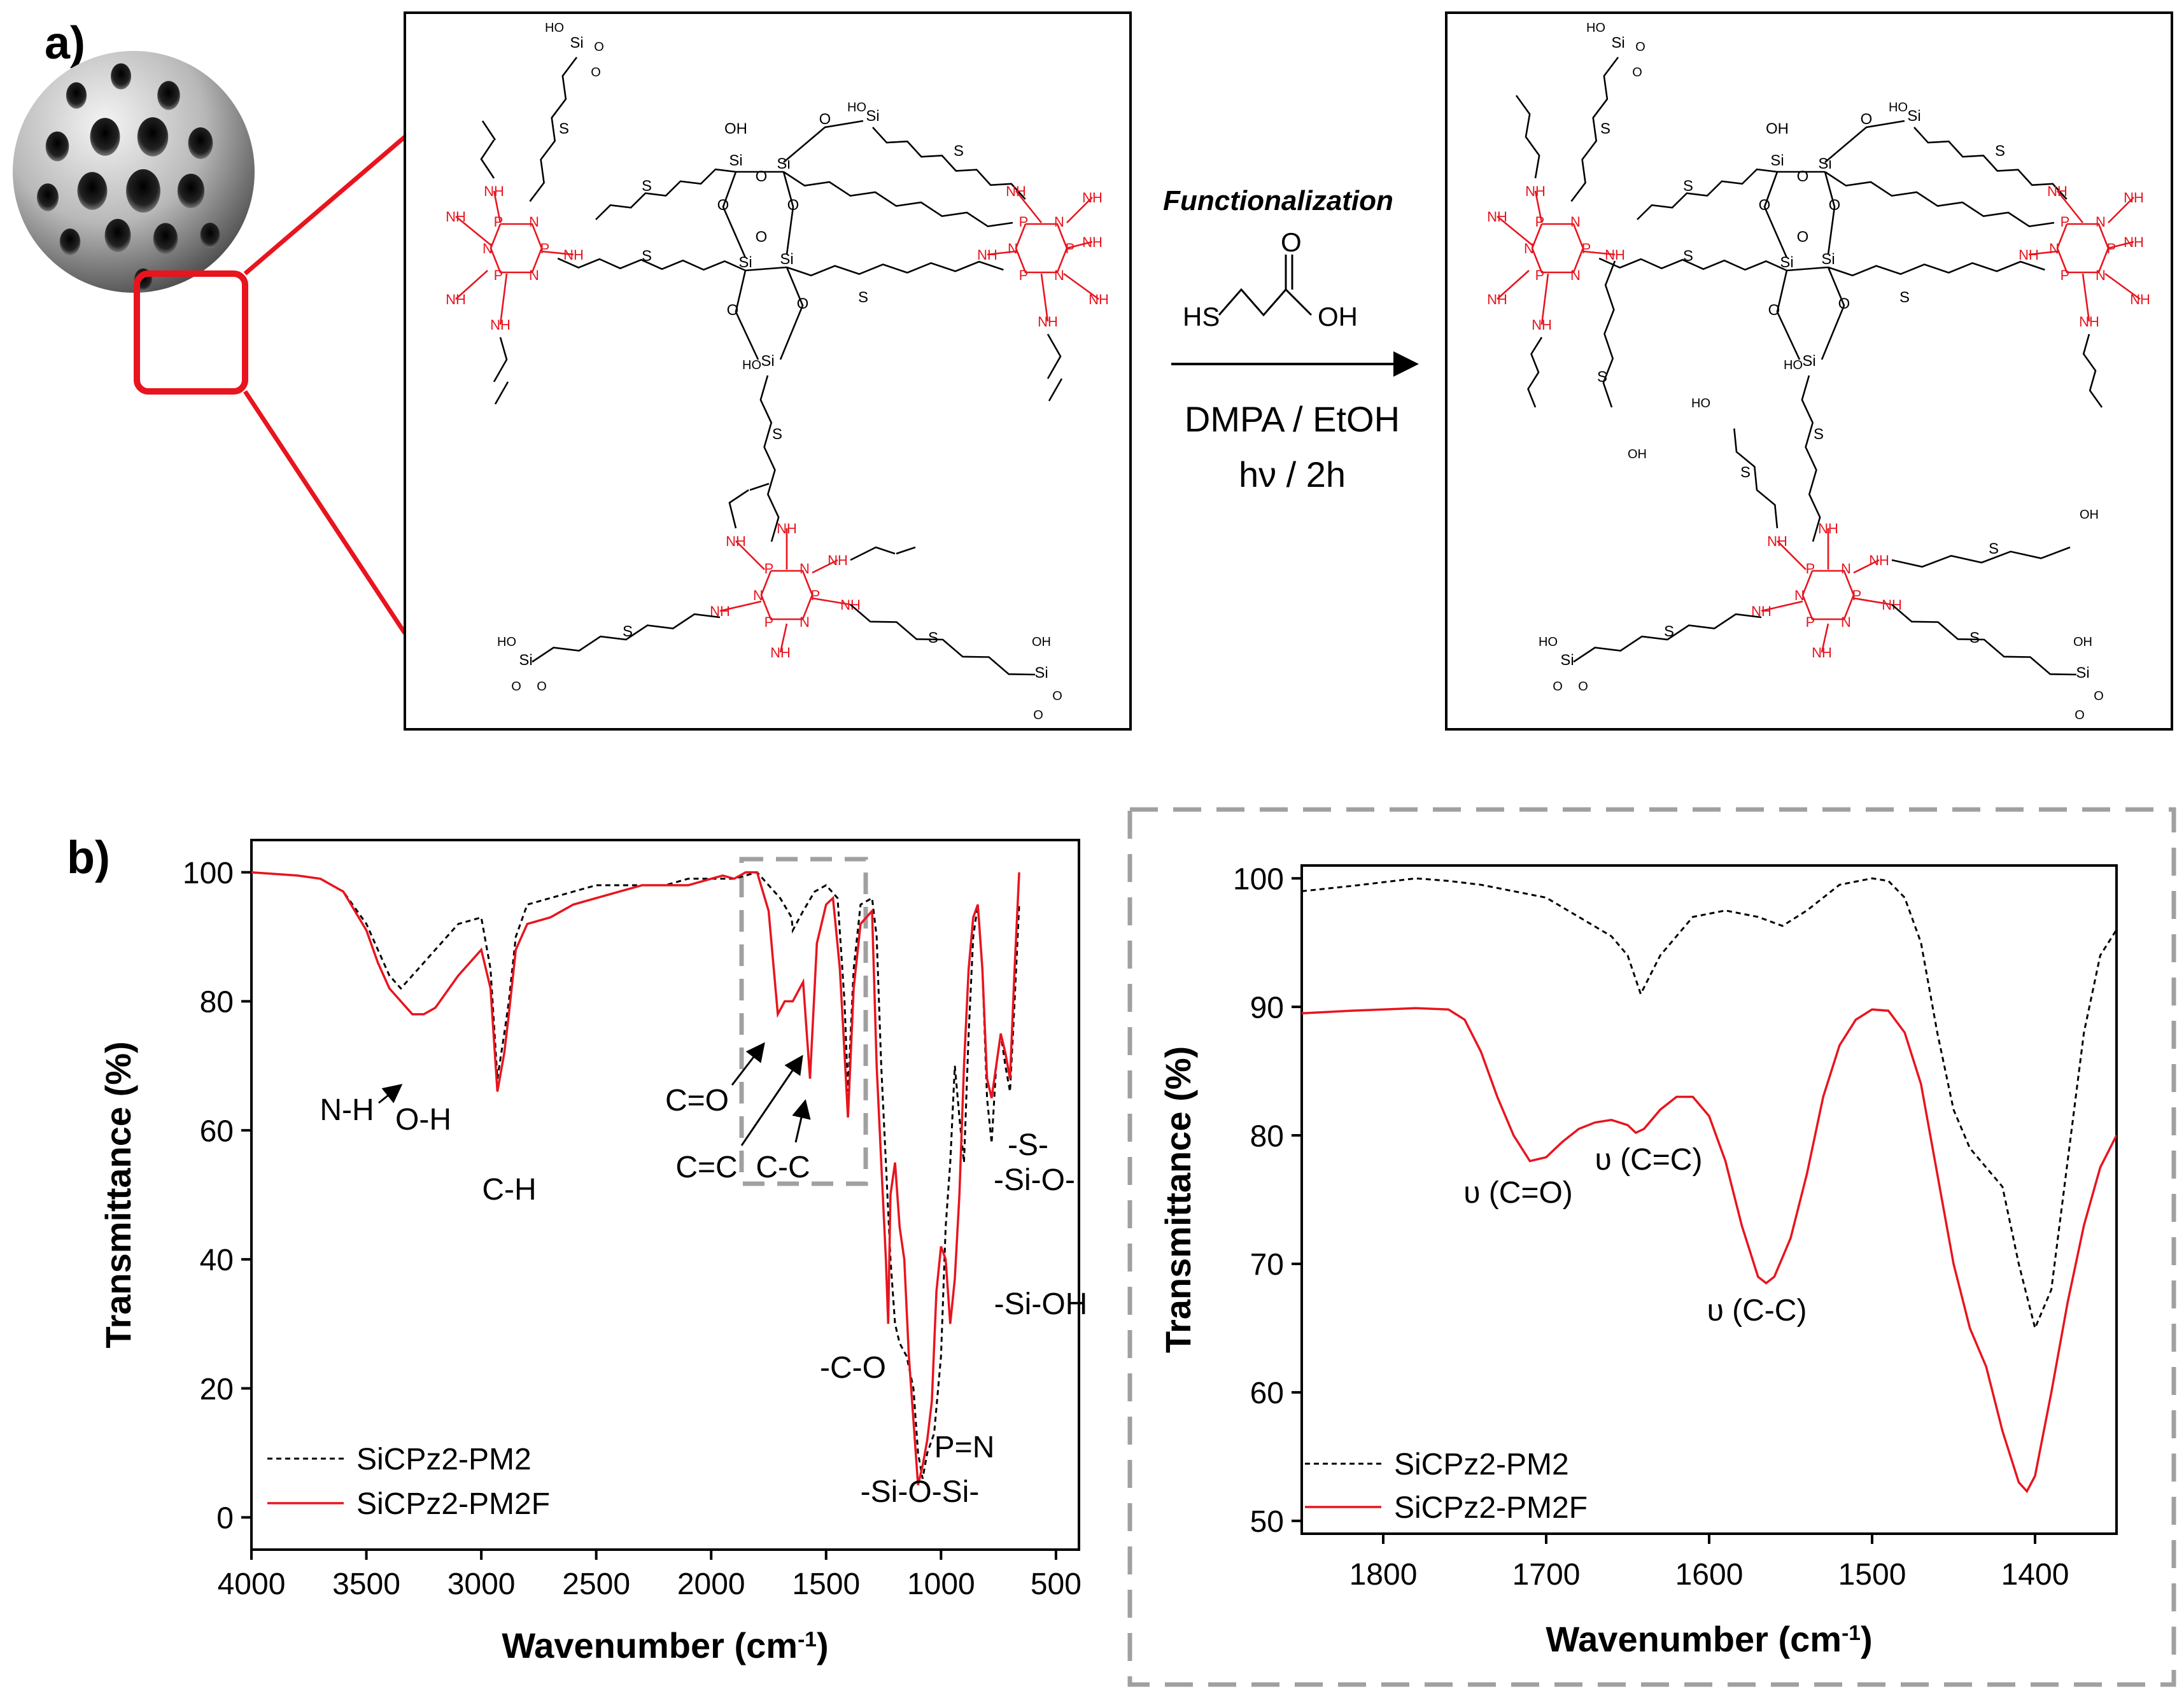  I want to click on x-tick-label: 3500, so click(366, 1584).